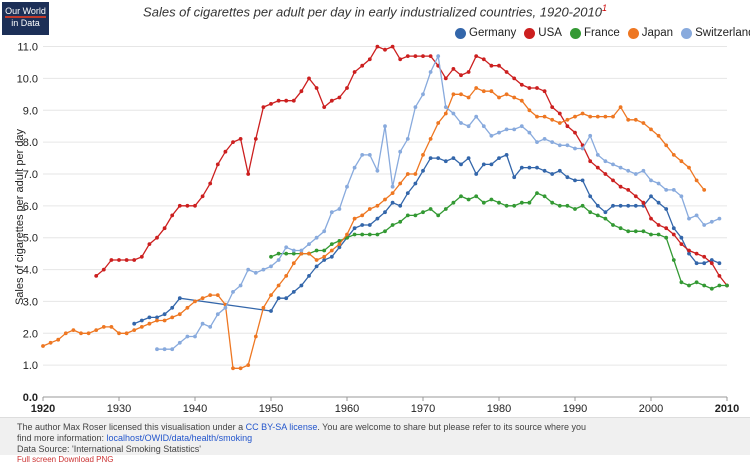 This screenshot has width=750, height=464. Describe the element at coordinates (594, 33) in the screenshot. I see `legend-item-france: France` at that location.